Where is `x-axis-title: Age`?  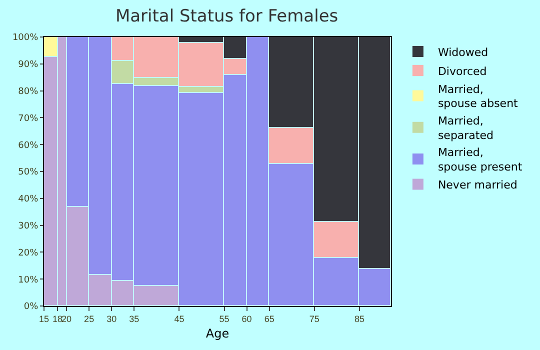 x-axis-title: Age is located at coordinates (218, 333).